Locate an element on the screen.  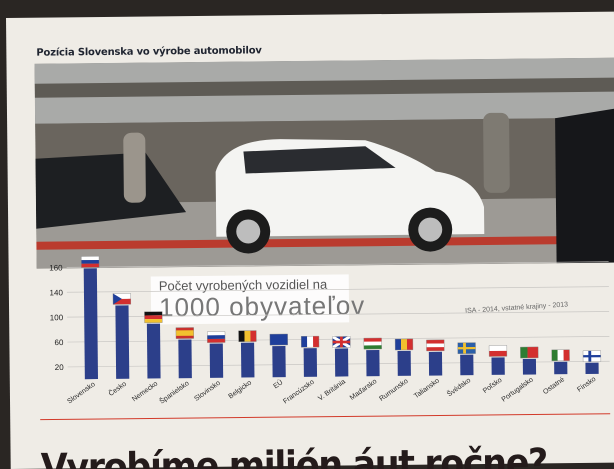
bar-ro is located at coordinates (404, 363).